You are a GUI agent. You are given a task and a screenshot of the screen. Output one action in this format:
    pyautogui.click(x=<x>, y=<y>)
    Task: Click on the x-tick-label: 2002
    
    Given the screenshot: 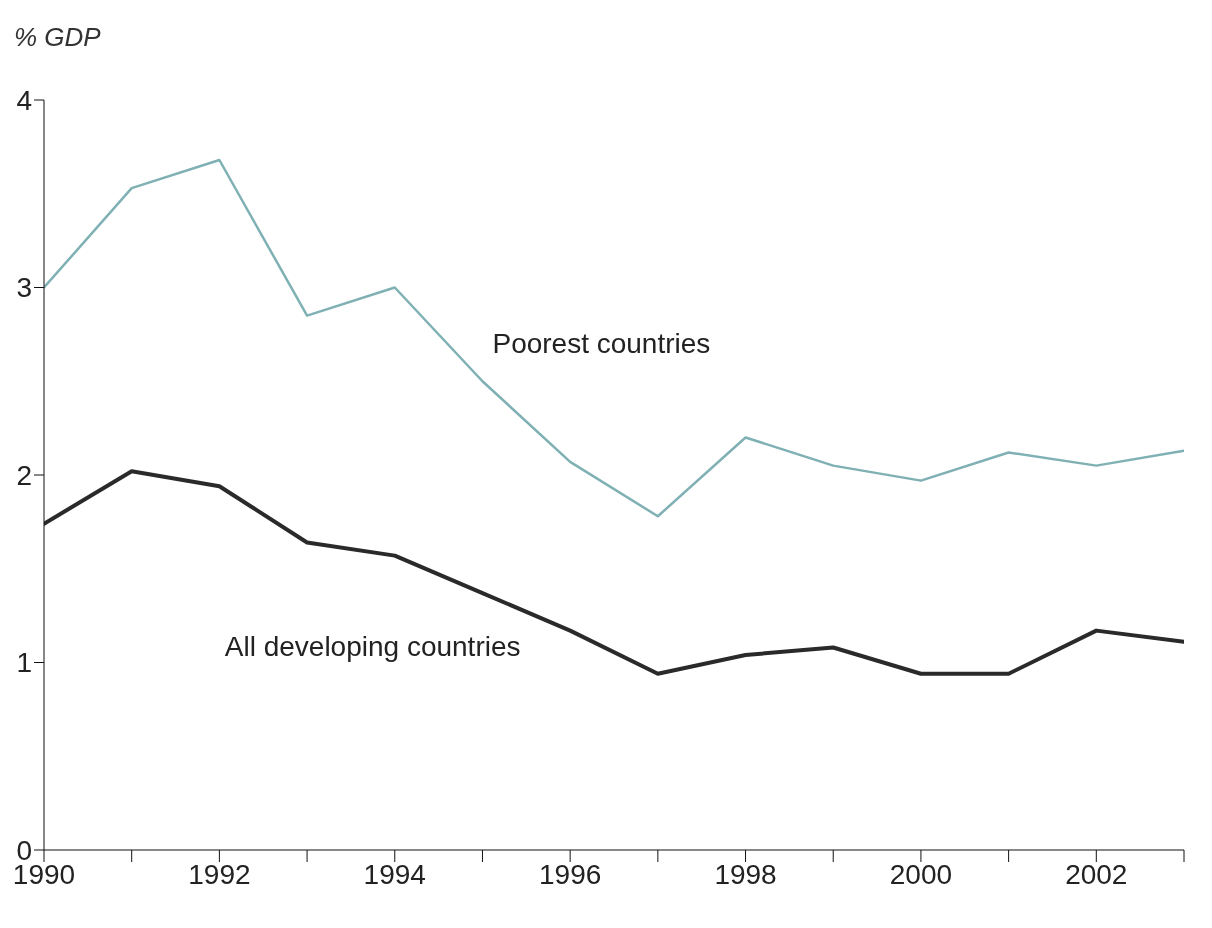 What is the action you would take?
    pyautogui.click(x=1096, y=874)
    